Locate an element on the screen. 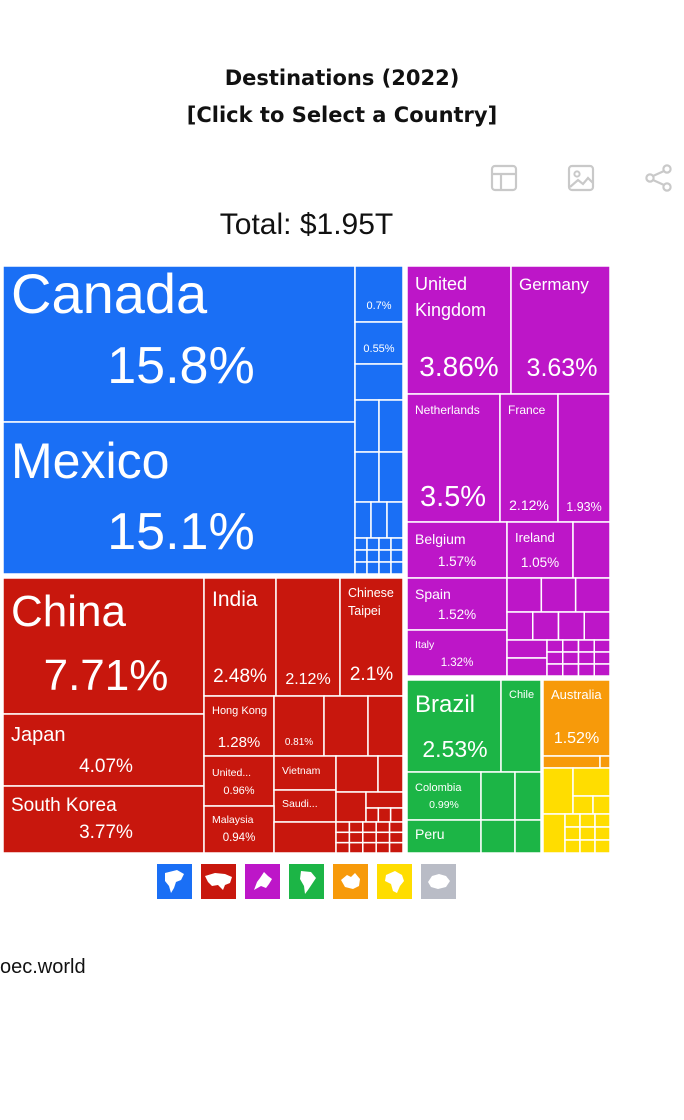 This screenshot has height=1120, width=684. tile-spain is located at coordinates (457, 604).